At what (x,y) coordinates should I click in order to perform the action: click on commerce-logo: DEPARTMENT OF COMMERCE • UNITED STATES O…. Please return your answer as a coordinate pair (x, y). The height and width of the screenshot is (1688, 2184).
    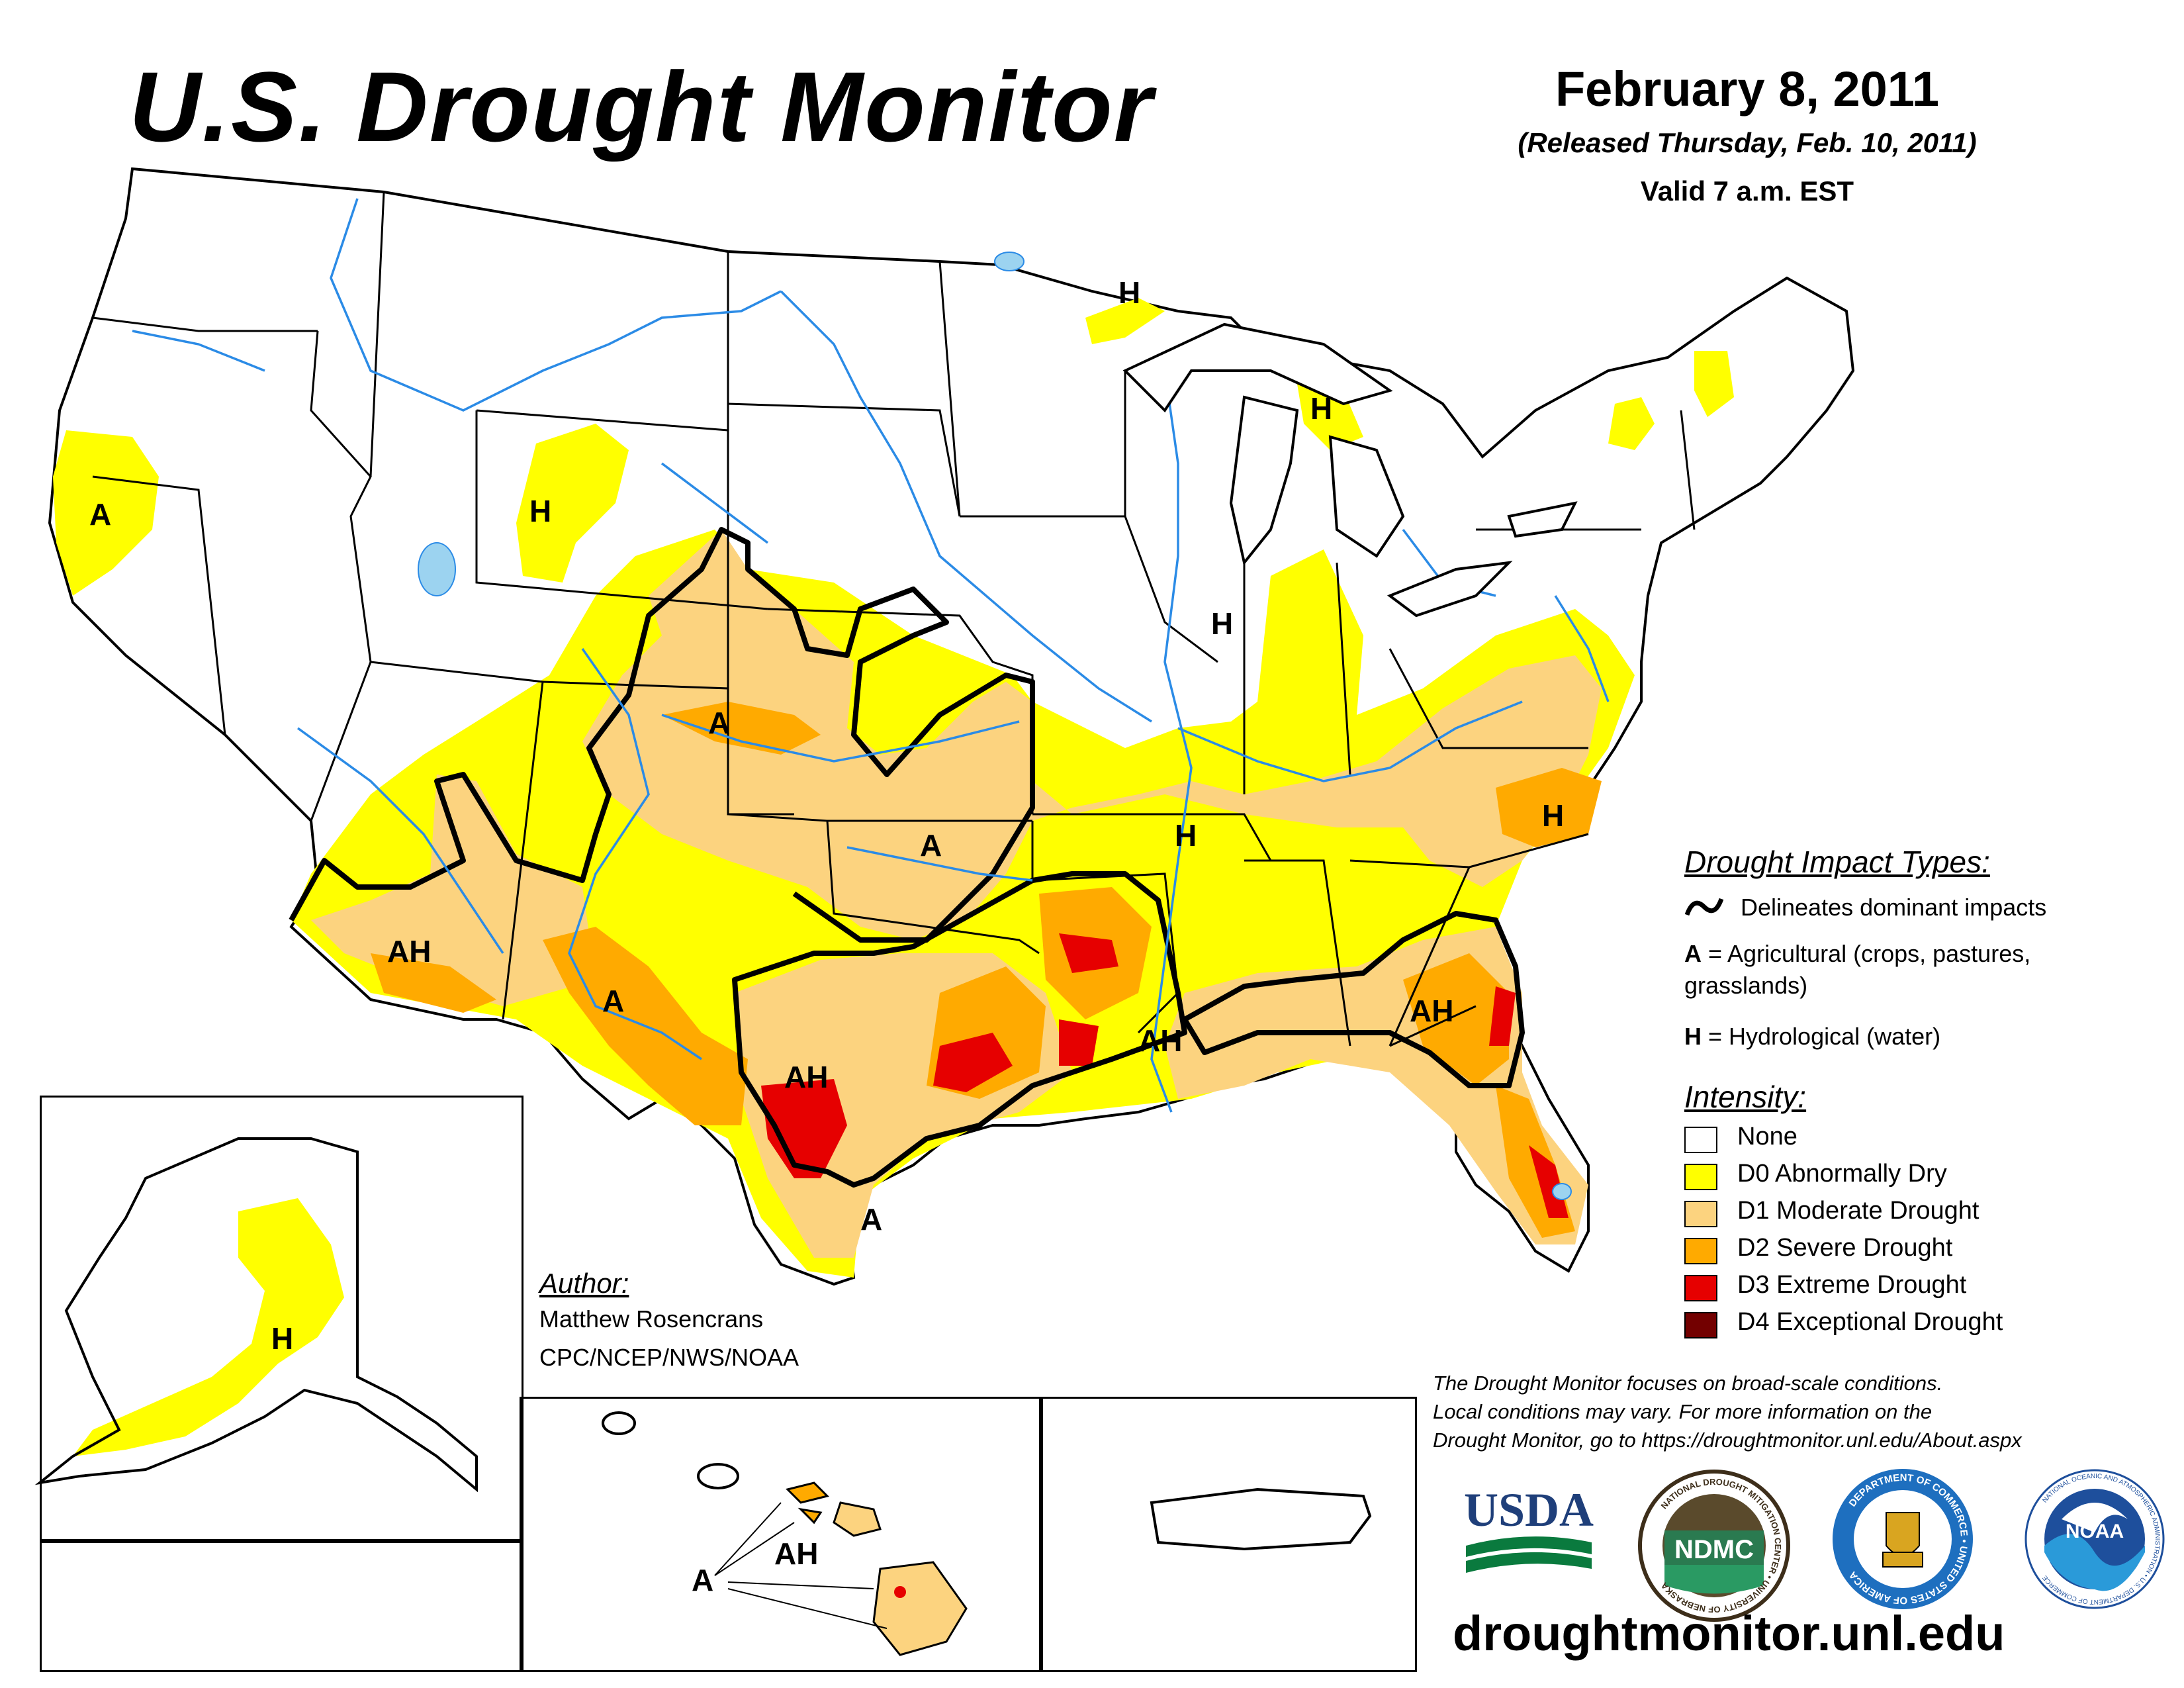
    Looking at the image, I should click on (1903, 1539).